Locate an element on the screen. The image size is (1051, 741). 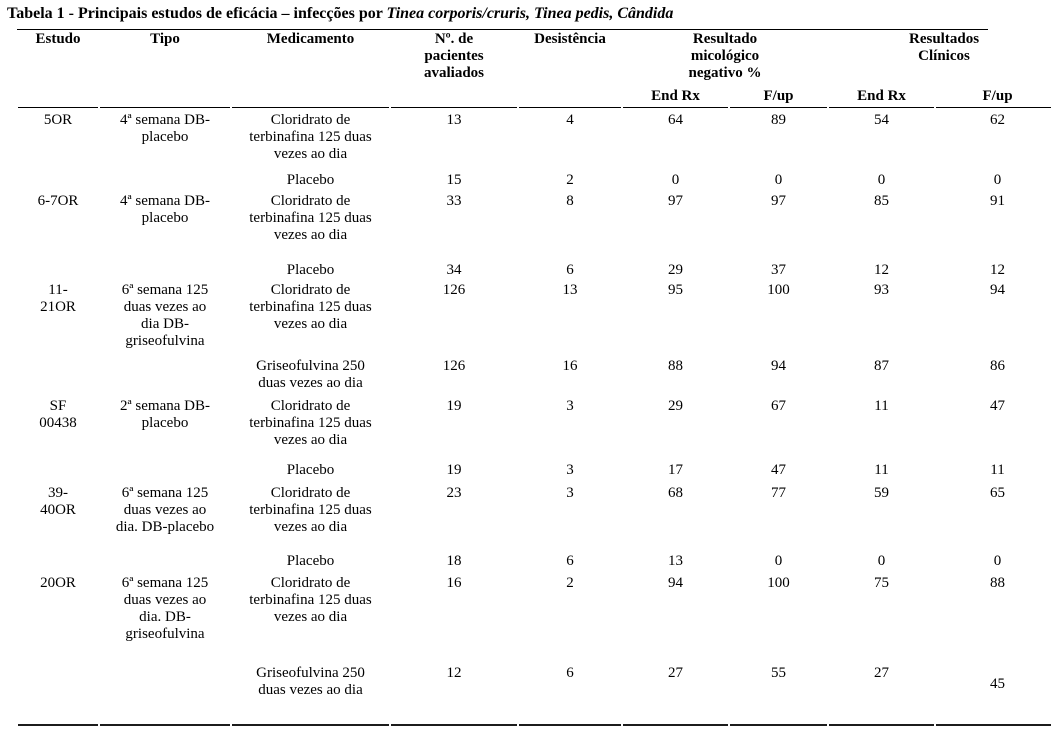
cell-pacientes: 15 is located at coordinates (454, 180).